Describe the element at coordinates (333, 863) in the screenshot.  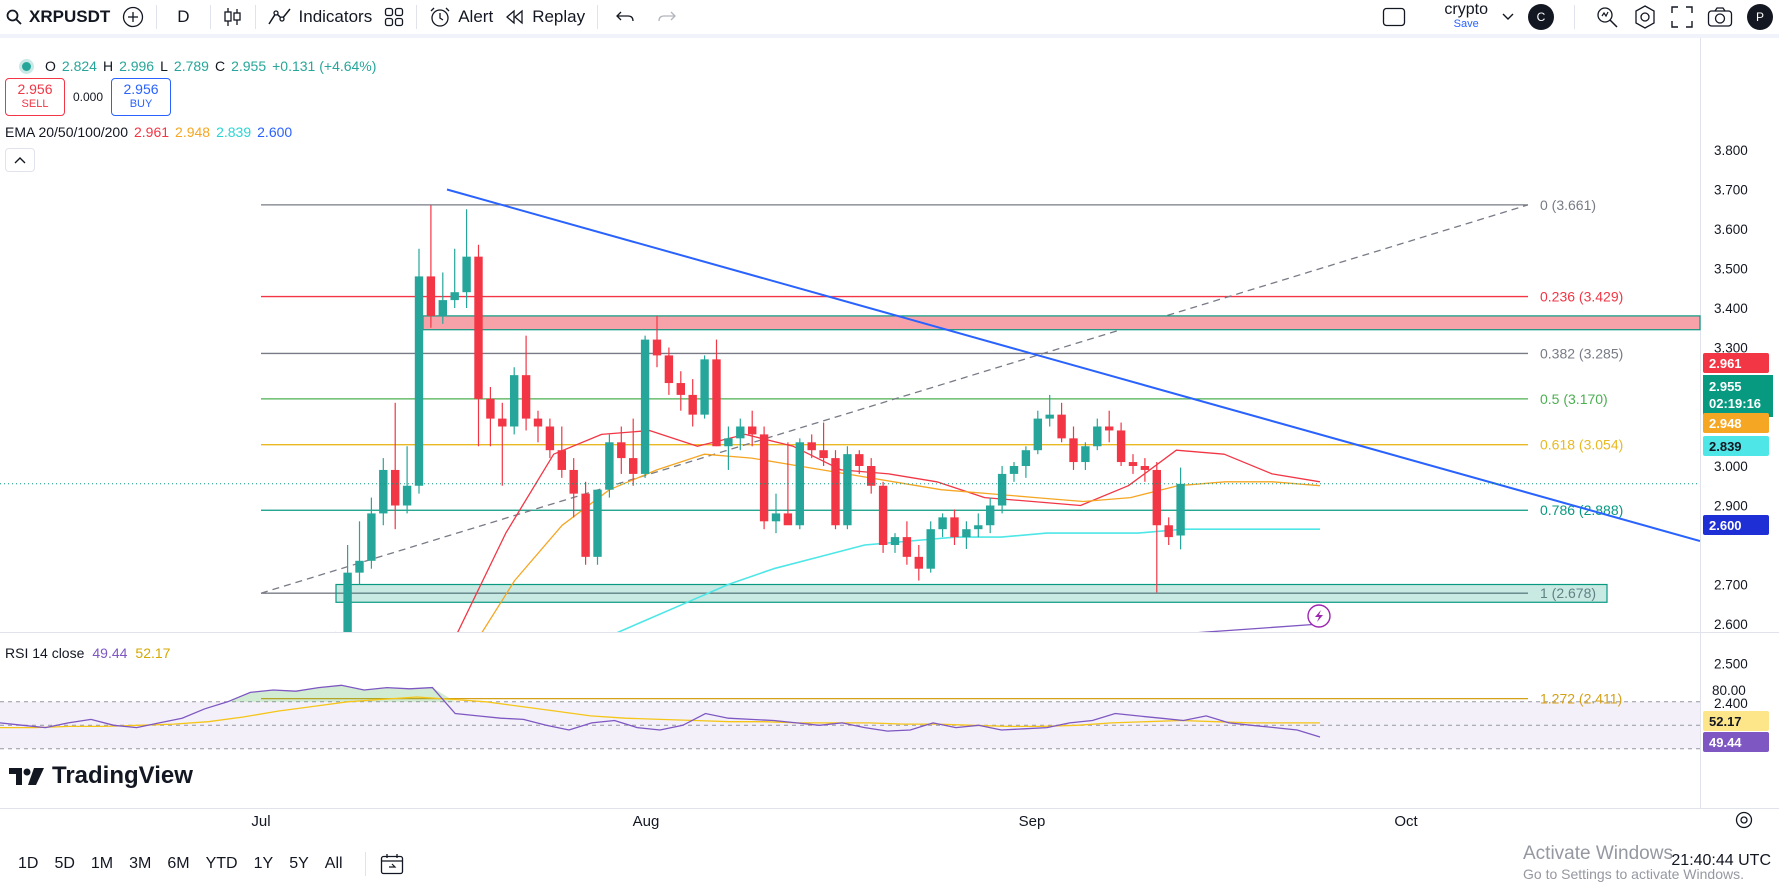
I see `range-all: All` at that location.